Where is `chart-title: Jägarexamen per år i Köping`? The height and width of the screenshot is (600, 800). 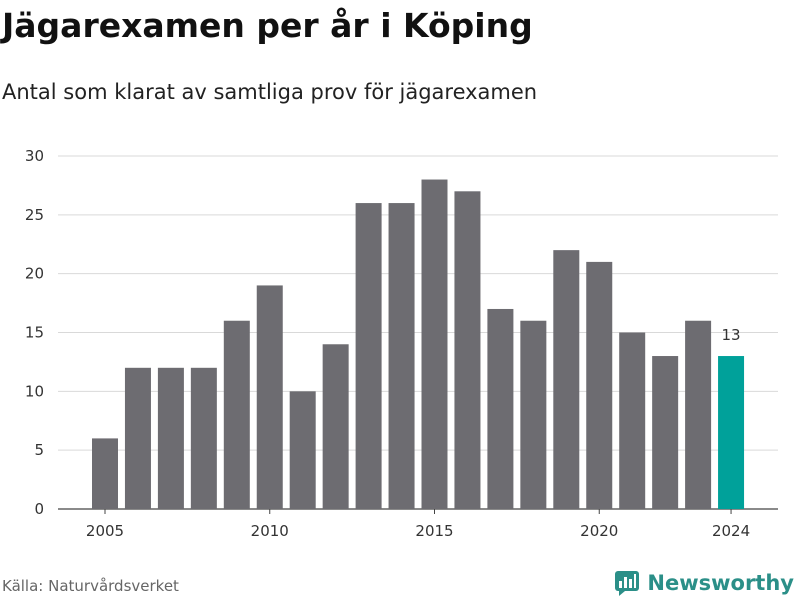 chart-title: Jägarexamen per år i Köping is located at coordinates (267, 25).